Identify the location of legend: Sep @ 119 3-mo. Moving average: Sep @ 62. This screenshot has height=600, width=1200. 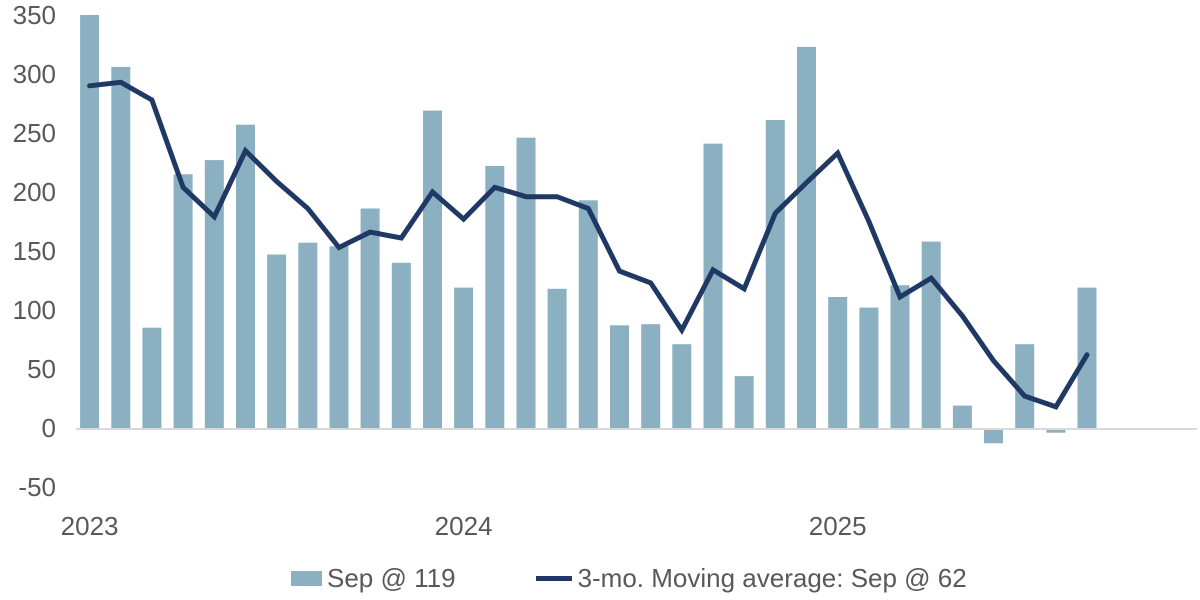
(629, 578).